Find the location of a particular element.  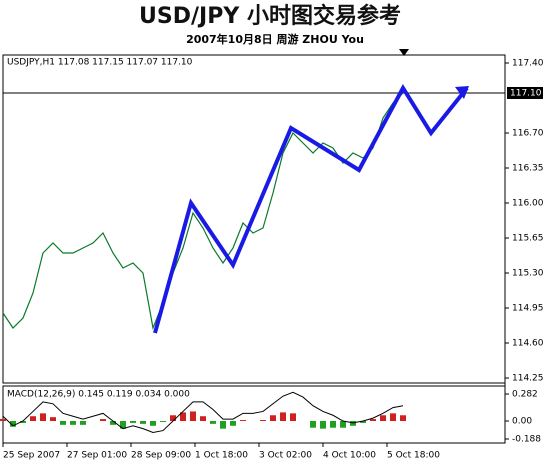

macd-line is located at coordinates (203, 412).